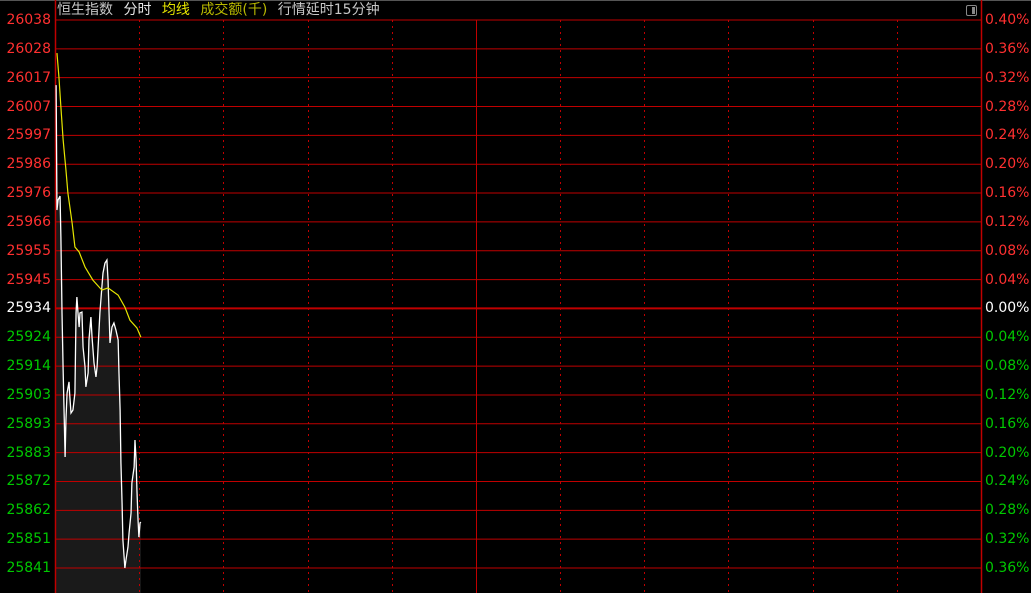 The width and height of the screenshot is (1031, 593). Describe the element at coordinates (28, 250) in the screenshot. I see `price-tick-label: 25955` at that location.